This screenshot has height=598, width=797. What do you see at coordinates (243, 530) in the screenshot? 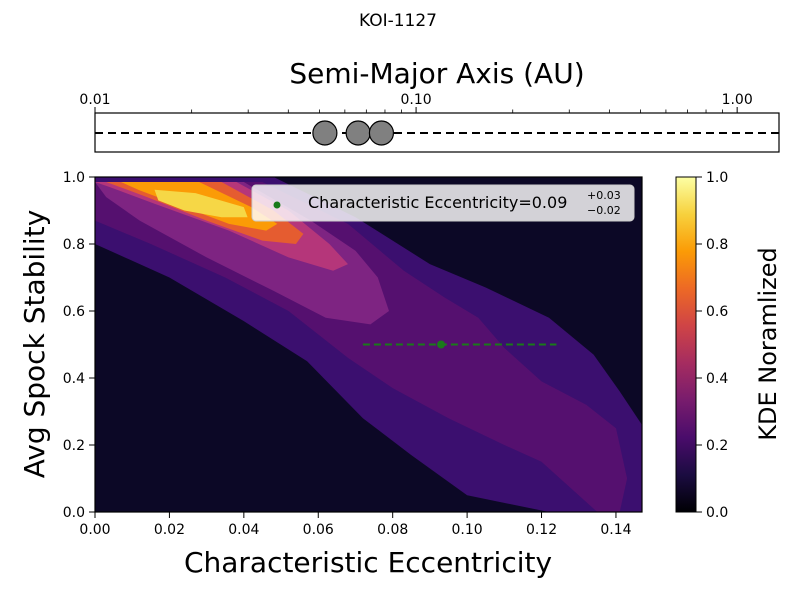
I see `x-tick-label: 0.04` at bounding box center [243, 530].